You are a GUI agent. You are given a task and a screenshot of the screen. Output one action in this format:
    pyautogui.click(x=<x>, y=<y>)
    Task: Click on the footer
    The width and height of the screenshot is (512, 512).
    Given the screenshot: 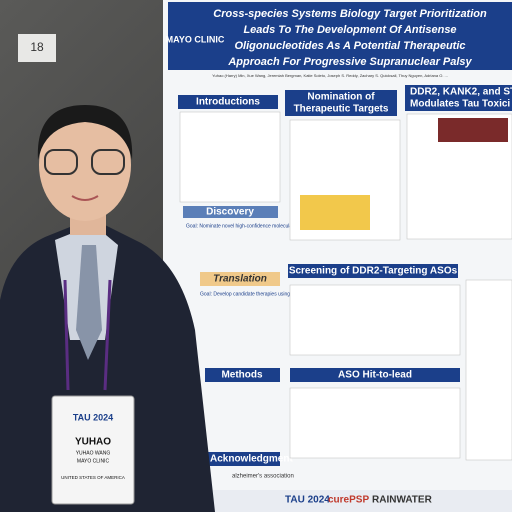 What is the action you would take?
    pyautogui.click(x=340, y=501)
    